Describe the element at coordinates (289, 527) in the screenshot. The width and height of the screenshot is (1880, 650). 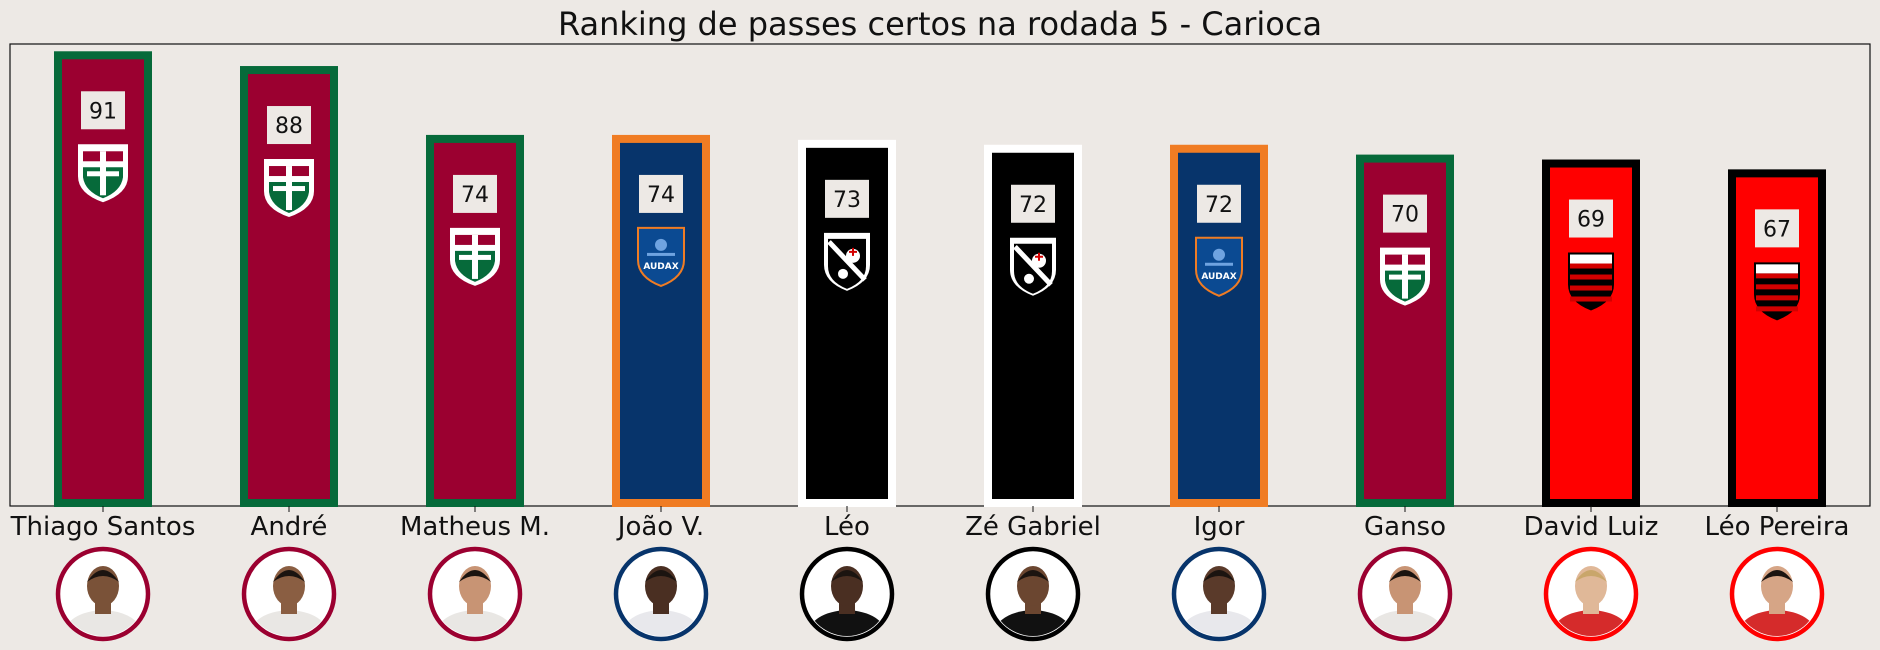
I see `x-tick-label: André` at that location.